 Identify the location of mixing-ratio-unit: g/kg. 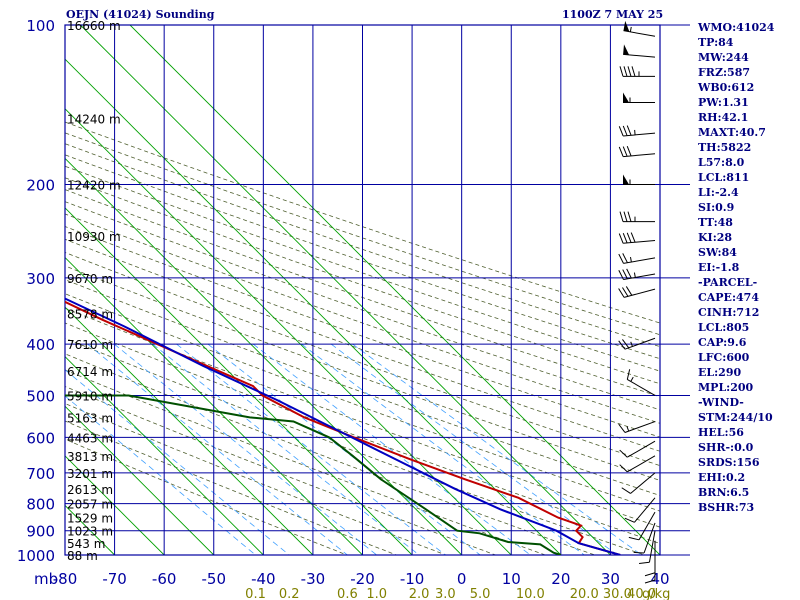
(656, 593).